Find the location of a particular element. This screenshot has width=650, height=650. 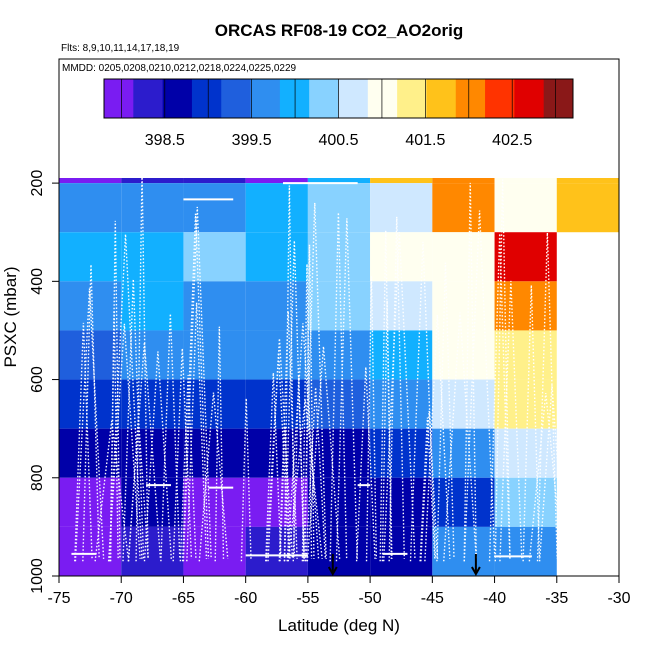

x-tick-label: -45 is located at coordinates (432, 598).